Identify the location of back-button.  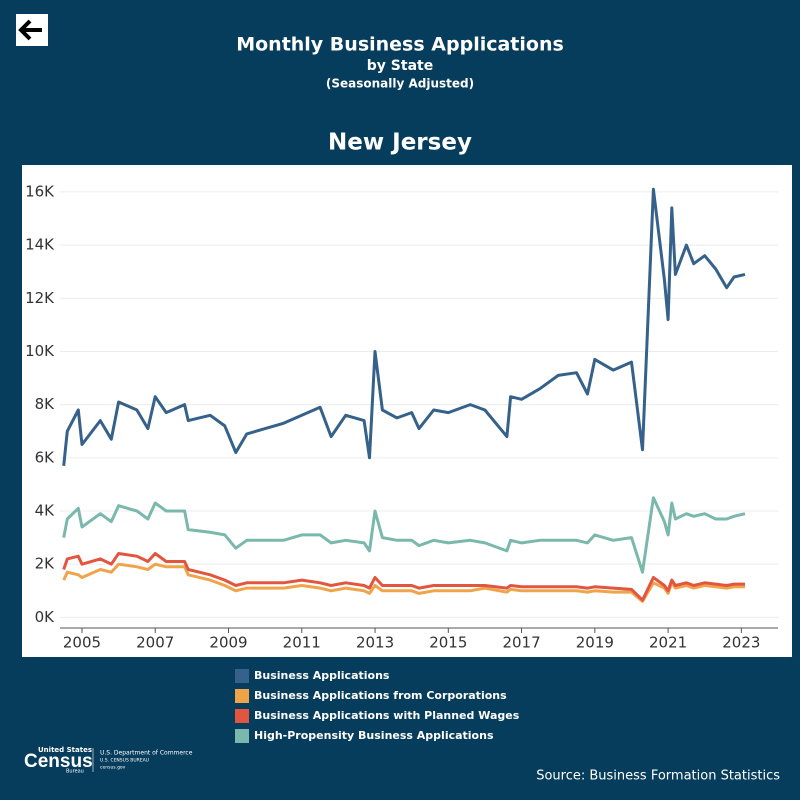
(32, 30).